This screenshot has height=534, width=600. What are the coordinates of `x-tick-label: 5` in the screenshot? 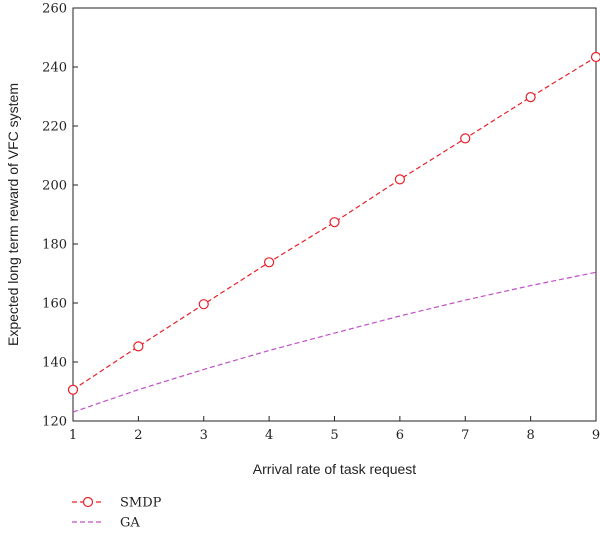 It's located at (334, 435).